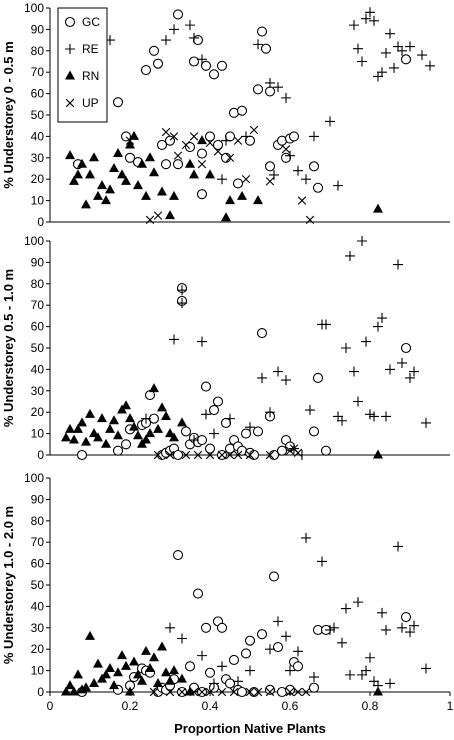 This screenshot has height=740, width=454. What do you see at coordinates (70, 103) in the screenshot?
I see `legend-marker-up` at bounding box center [70, 103].